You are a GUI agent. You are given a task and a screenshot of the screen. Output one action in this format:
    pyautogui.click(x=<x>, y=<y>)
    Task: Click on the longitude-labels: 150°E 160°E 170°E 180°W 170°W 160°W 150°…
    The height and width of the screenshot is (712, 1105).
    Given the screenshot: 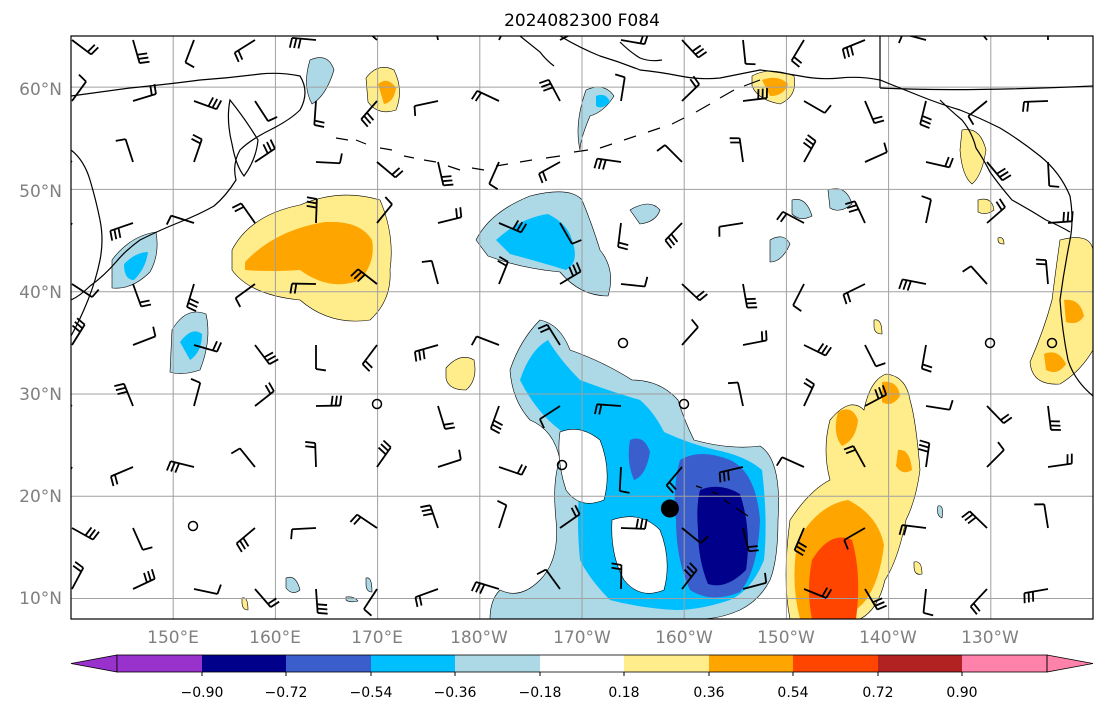 What is the action you would take?
    pyautogui.click(x=583, y=638)
    